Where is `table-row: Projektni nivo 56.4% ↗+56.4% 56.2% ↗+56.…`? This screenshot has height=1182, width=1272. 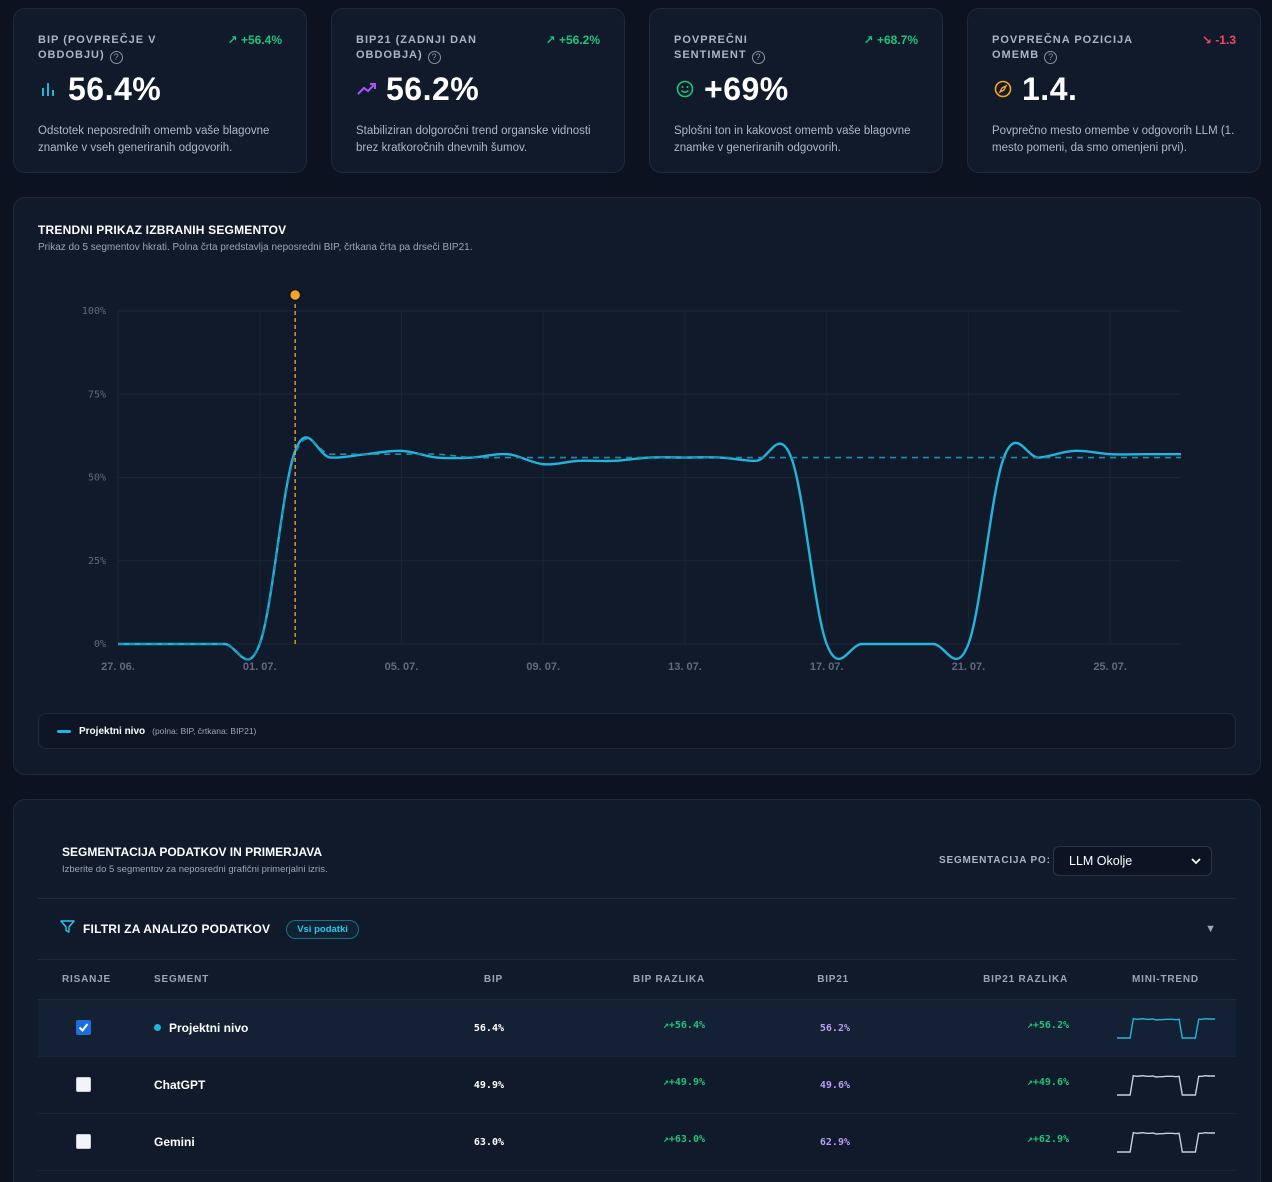 table-row: Projektni nivo 56.4% ↗+56.4% 56.2% ↗+56.… is located at coordinates (637, 1028).